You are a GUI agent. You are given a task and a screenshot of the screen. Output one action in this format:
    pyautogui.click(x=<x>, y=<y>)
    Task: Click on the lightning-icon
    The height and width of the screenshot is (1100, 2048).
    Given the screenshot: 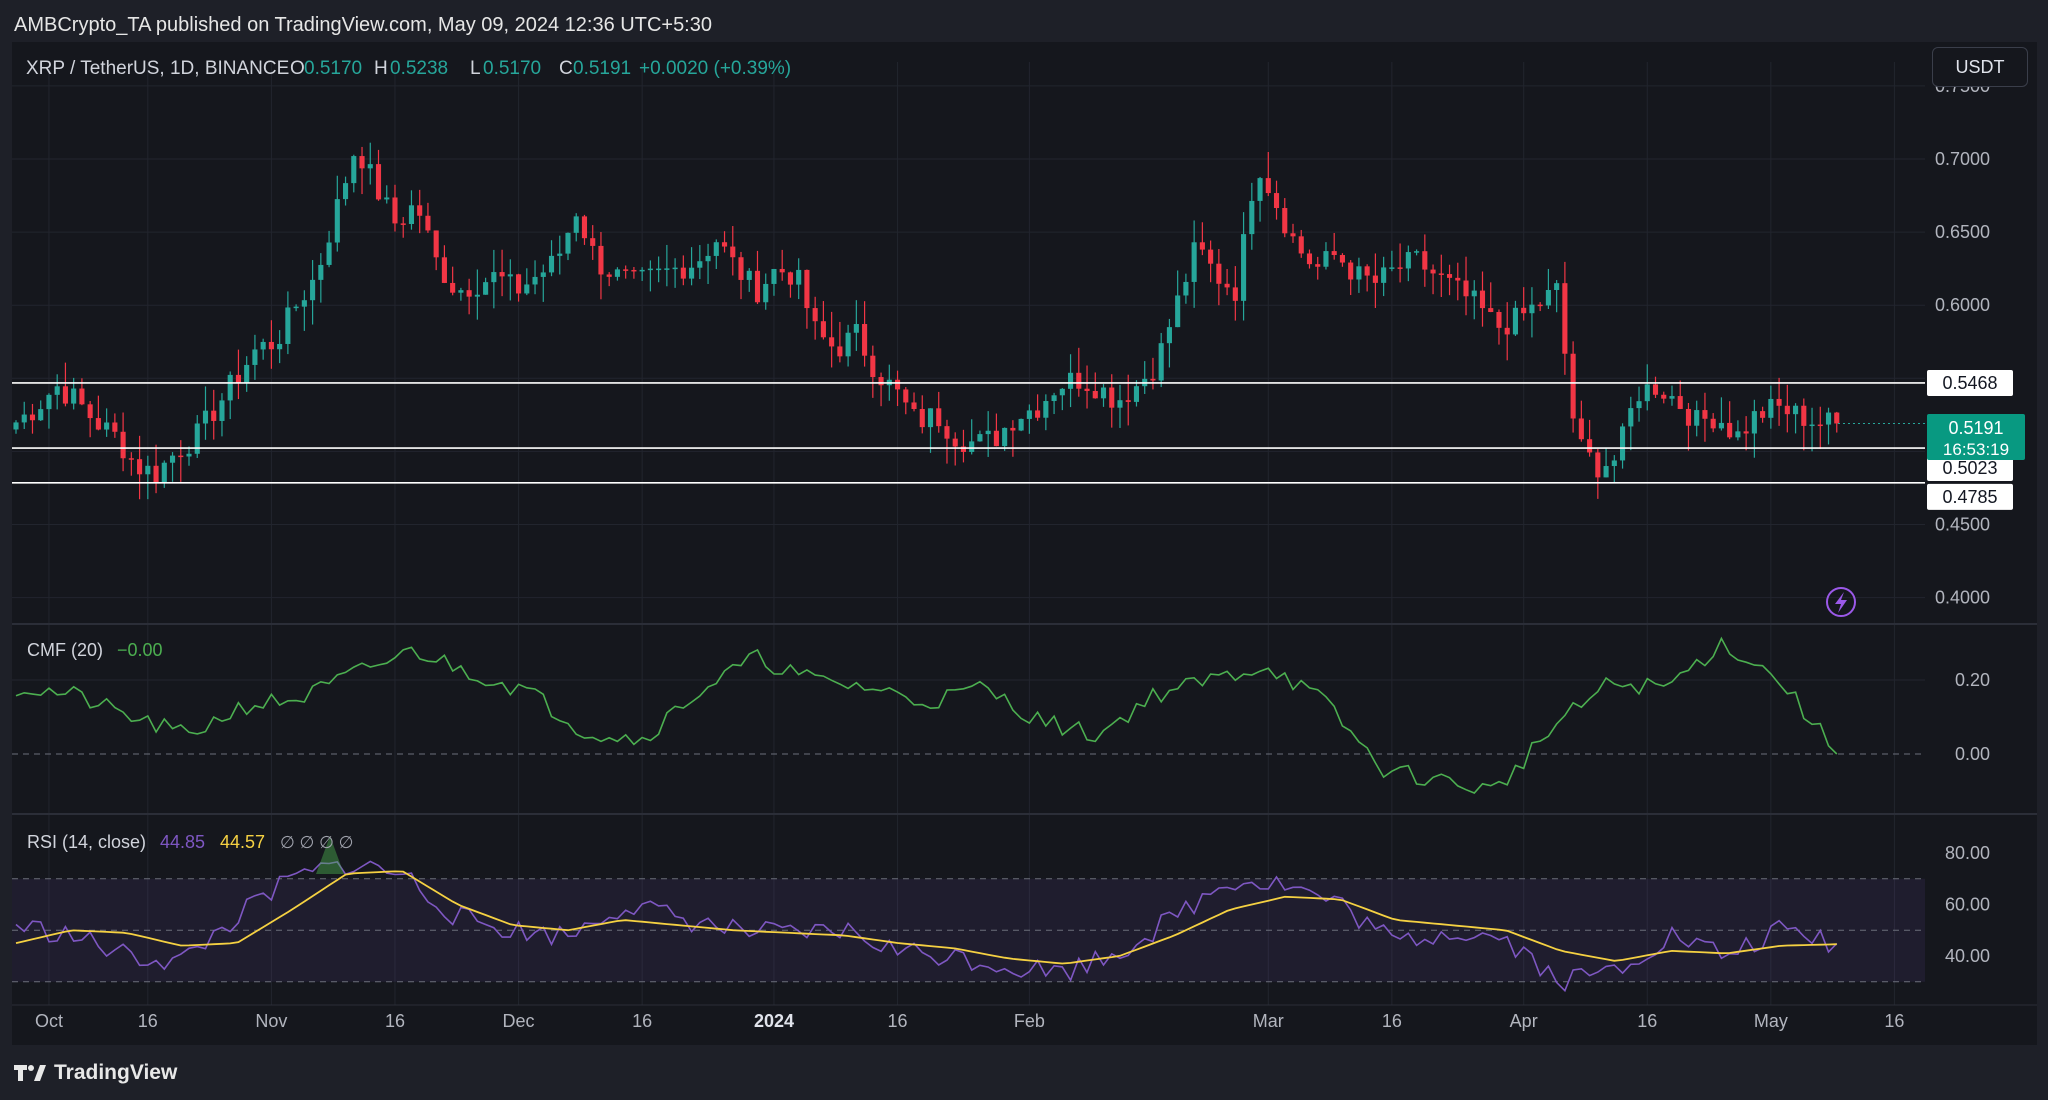 What is the action you would take?
    pyautogui.click(x=1841, y=602)
    